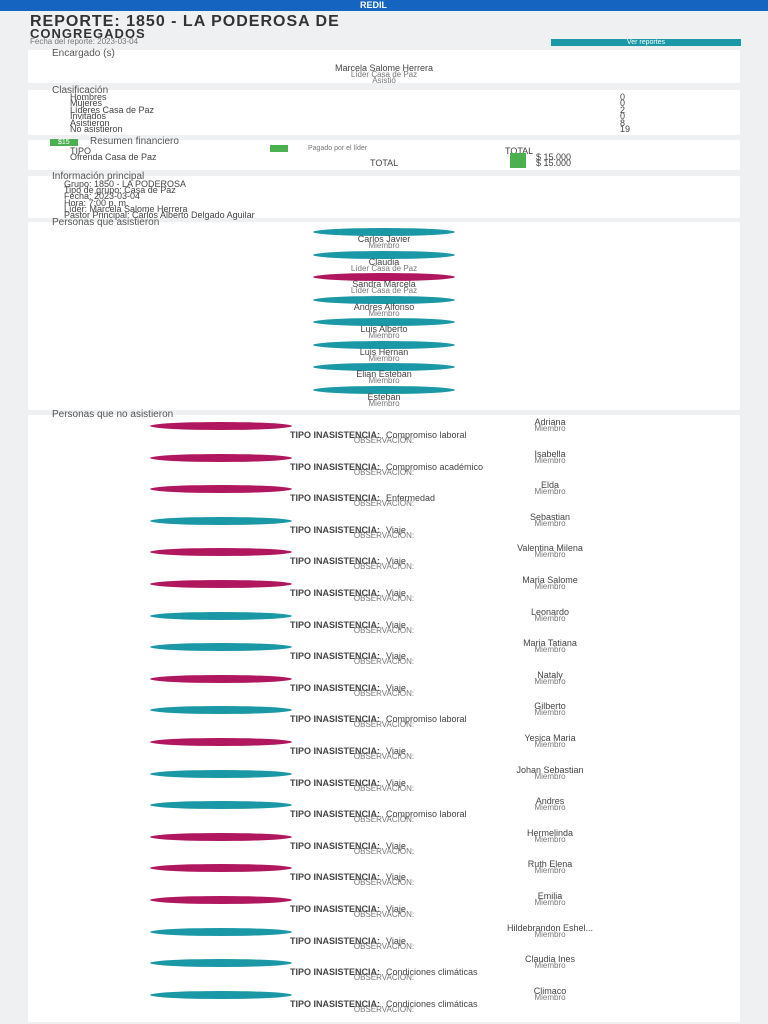 Image resolution: width=768 pixels, height=1024 pixels. Describe the element at coordinates (540, 163) in the screenshot. I see `fin-total: $ 15.000` at that location.